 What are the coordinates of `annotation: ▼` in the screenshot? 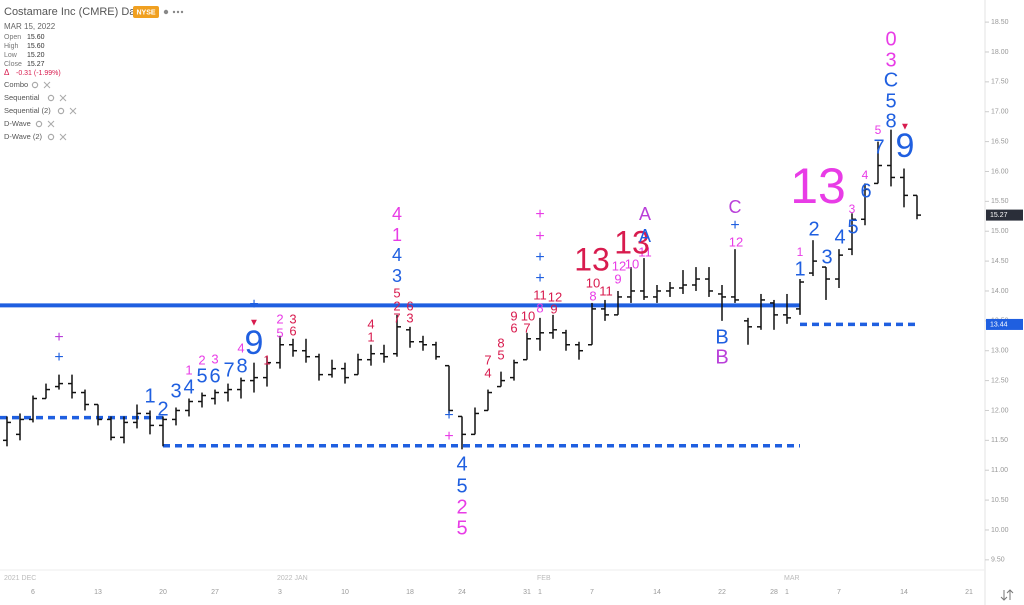 It's located at (254, 323).